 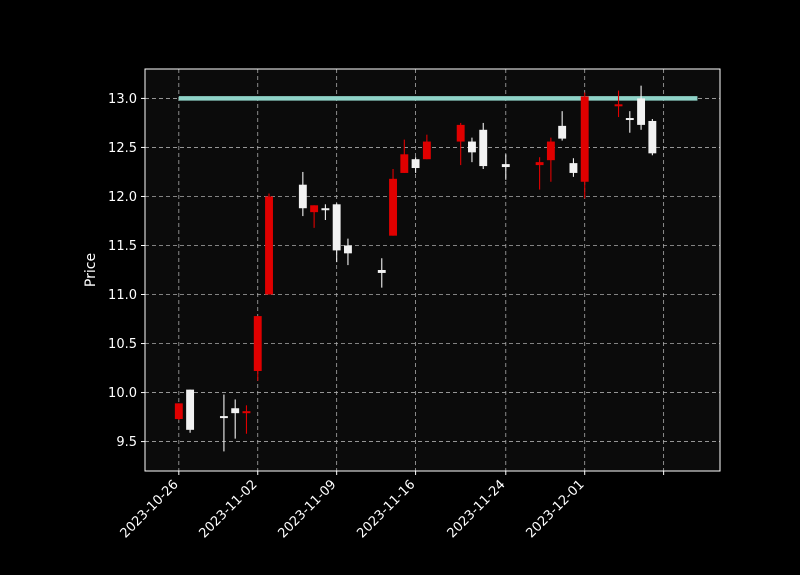 I want to click on y-tick-label: 11.0, so click(x=122, y=295).